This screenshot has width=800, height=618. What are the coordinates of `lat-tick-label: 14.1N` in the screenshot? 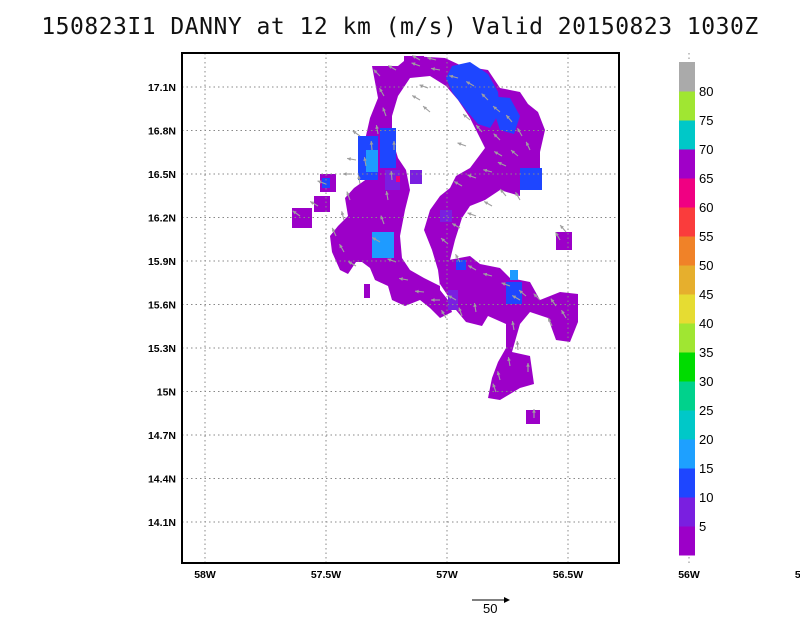 It's located at (162, 523).